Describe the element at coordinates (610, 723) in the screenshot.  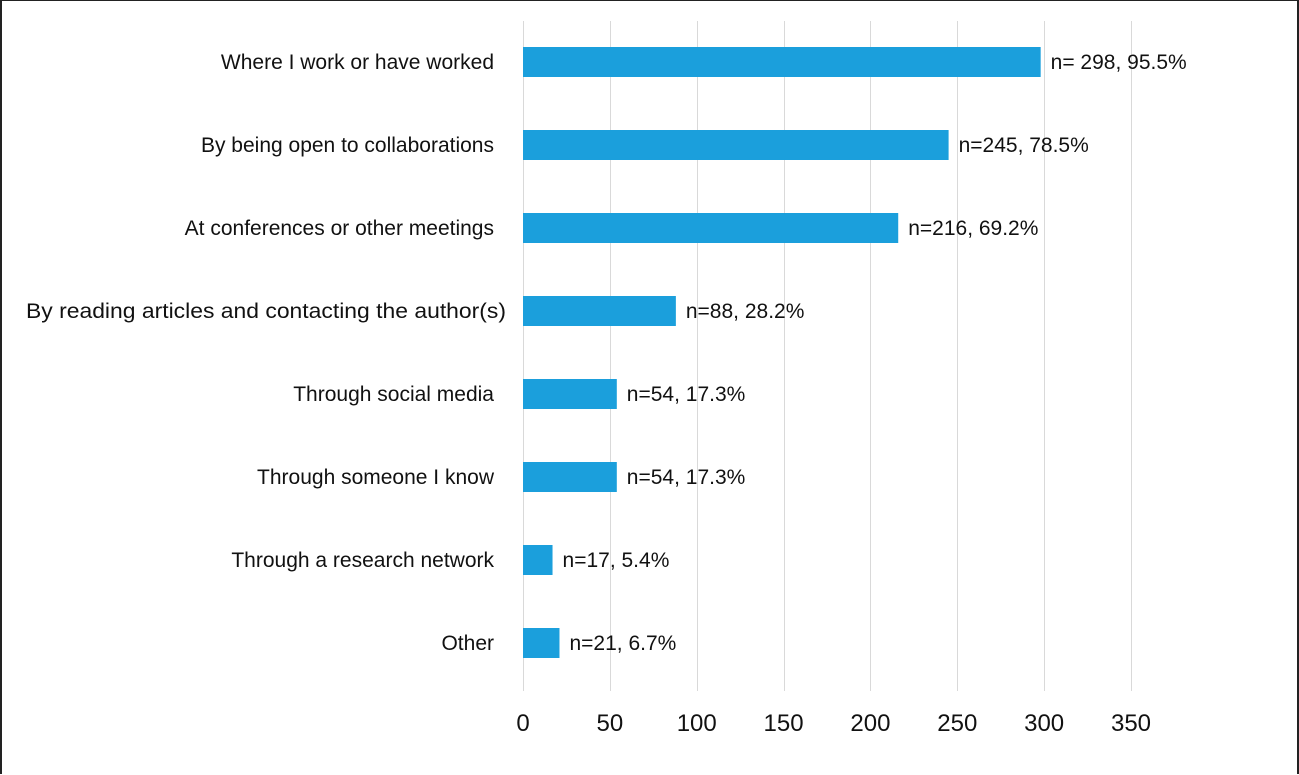
I see `x-tick-label: 50` at that location.